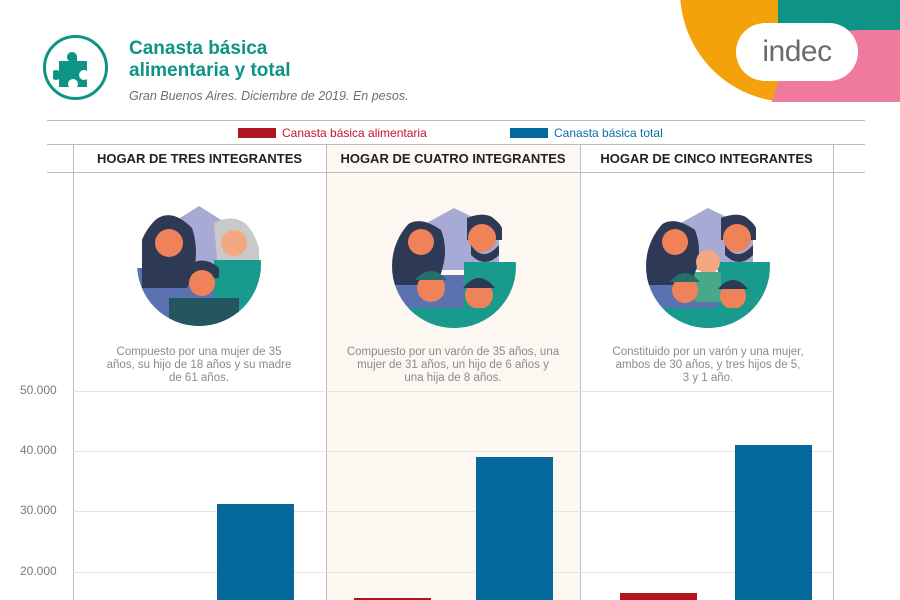 Image resolution: width=900 pixels, height=600 pixels. Describe the element at coordinates (199, 266) in the screenshot. I see `family-three-illustration` at that location.